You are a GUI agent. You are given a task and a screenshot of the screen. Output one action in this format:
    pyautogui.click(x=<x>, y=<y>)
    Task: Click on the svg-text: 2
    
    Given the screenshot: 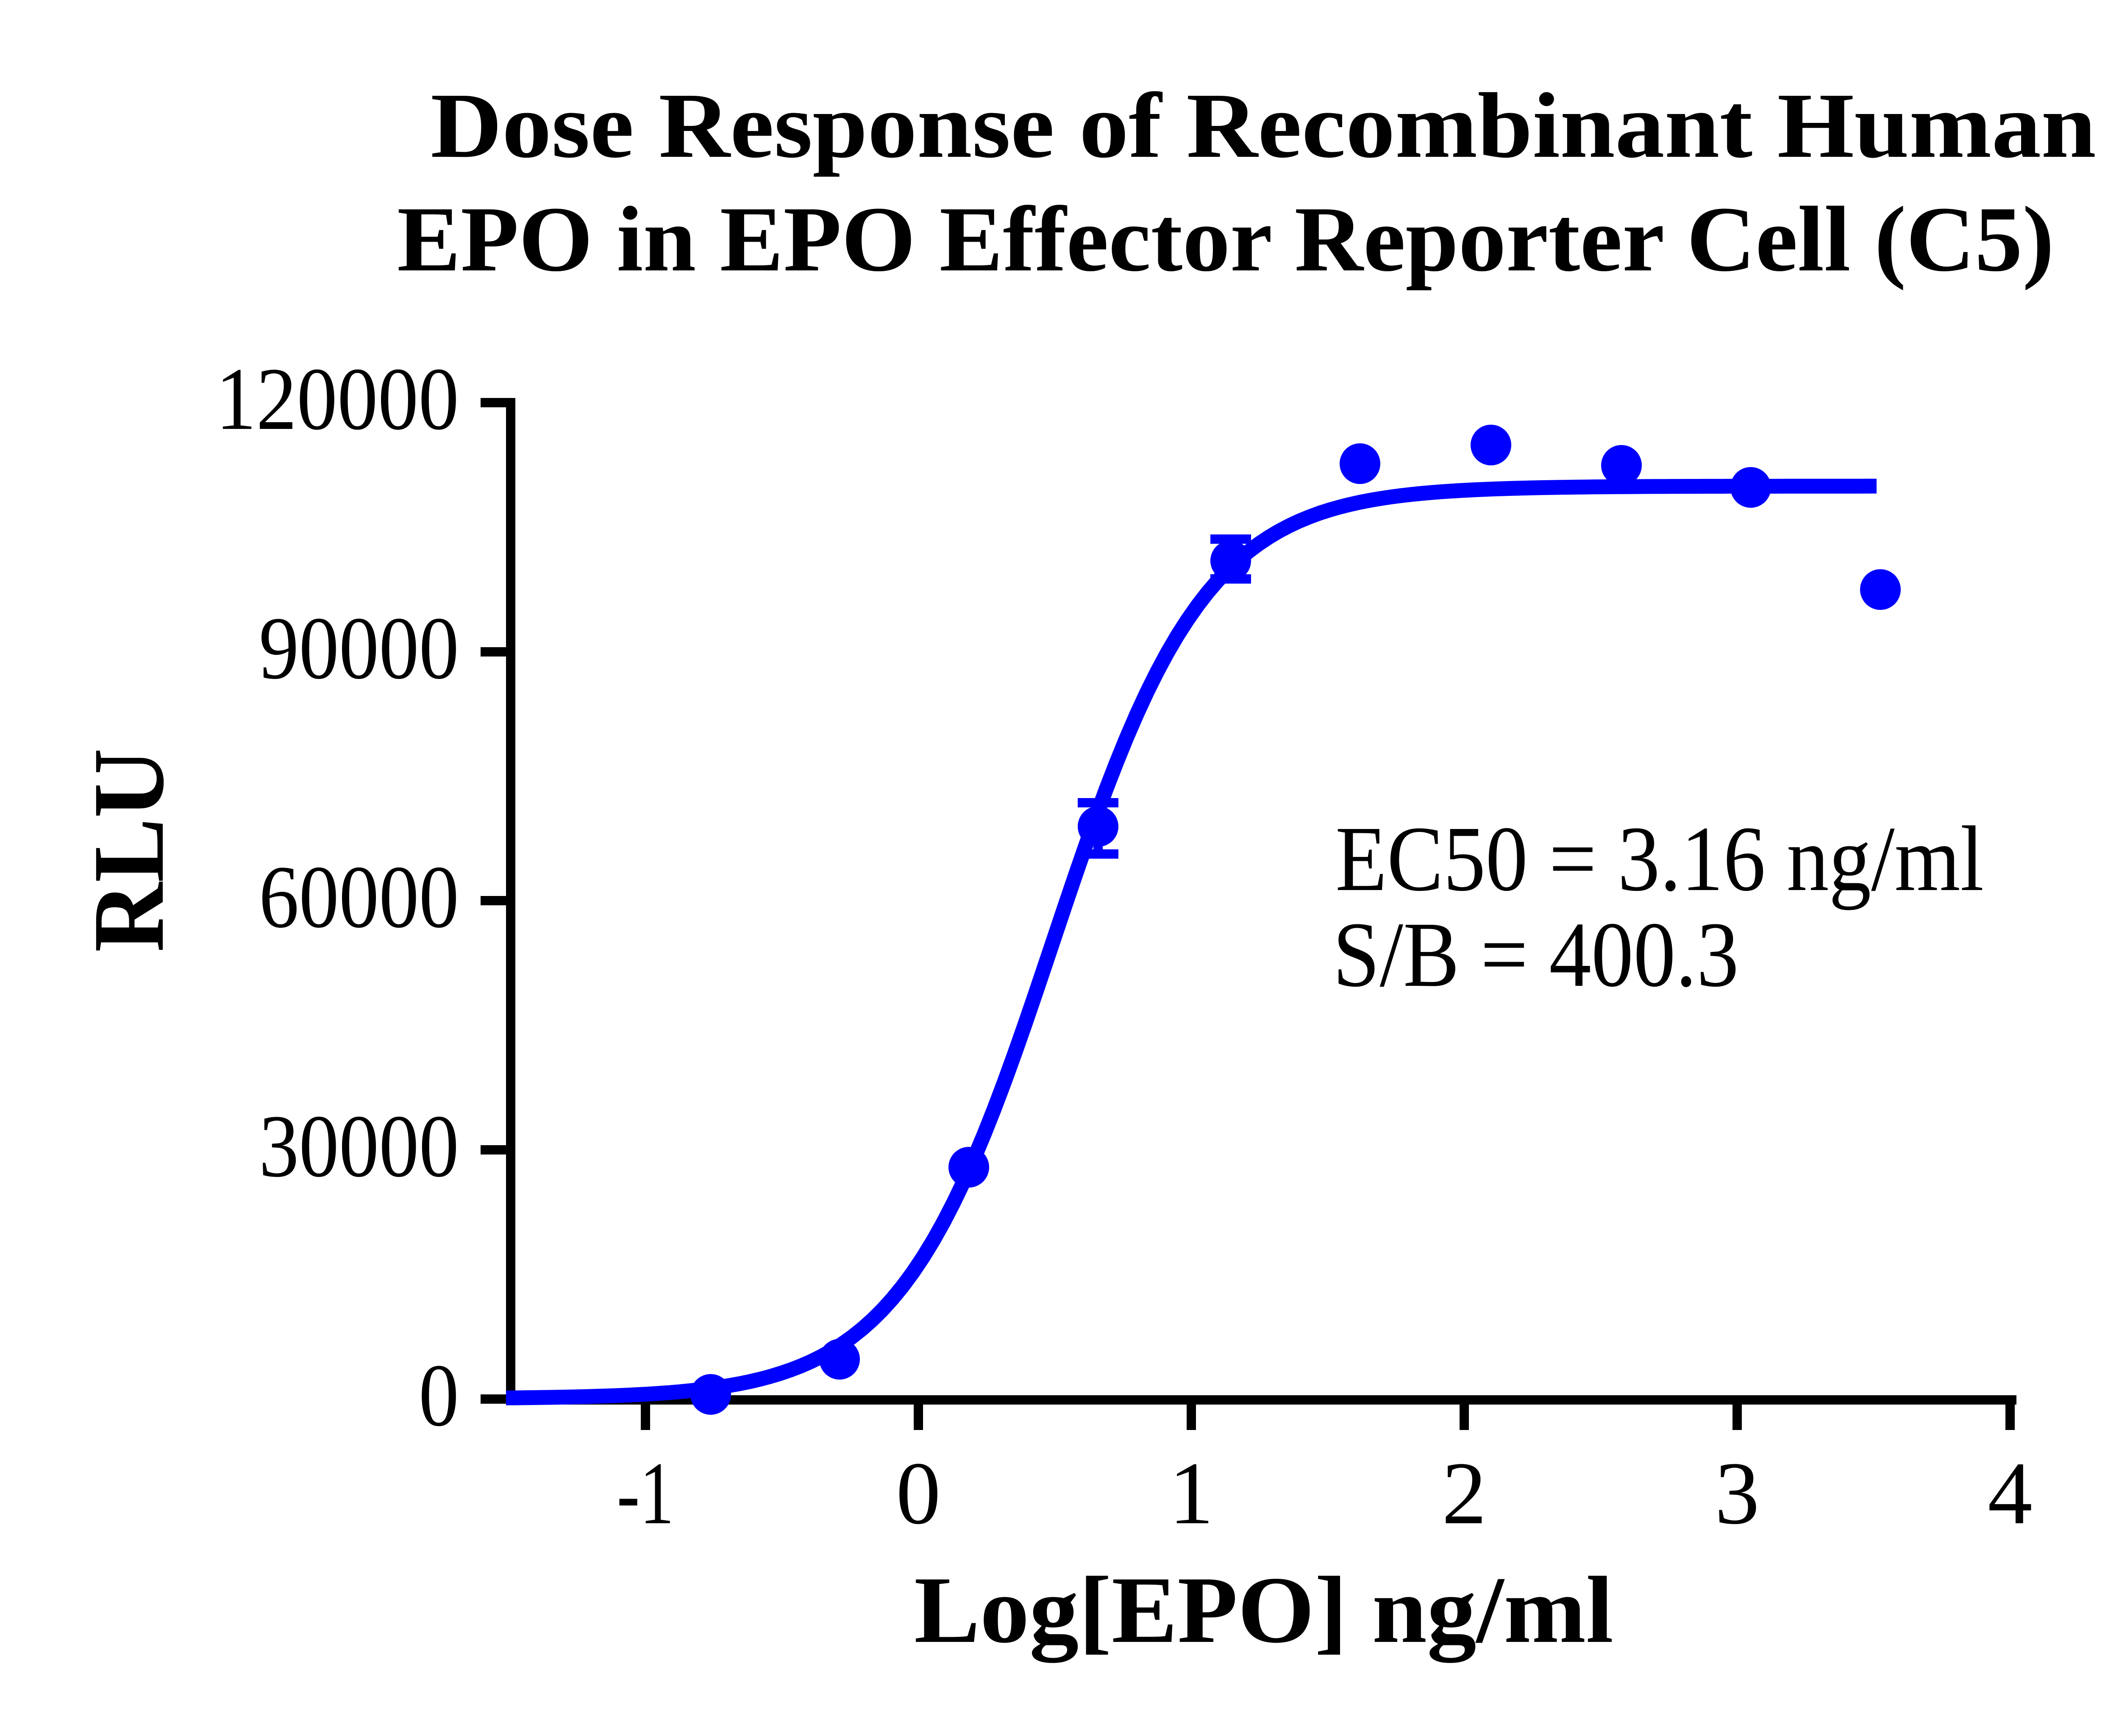 What is the action you would take?
    pyautogui.click(x=1465, y=1493)
    